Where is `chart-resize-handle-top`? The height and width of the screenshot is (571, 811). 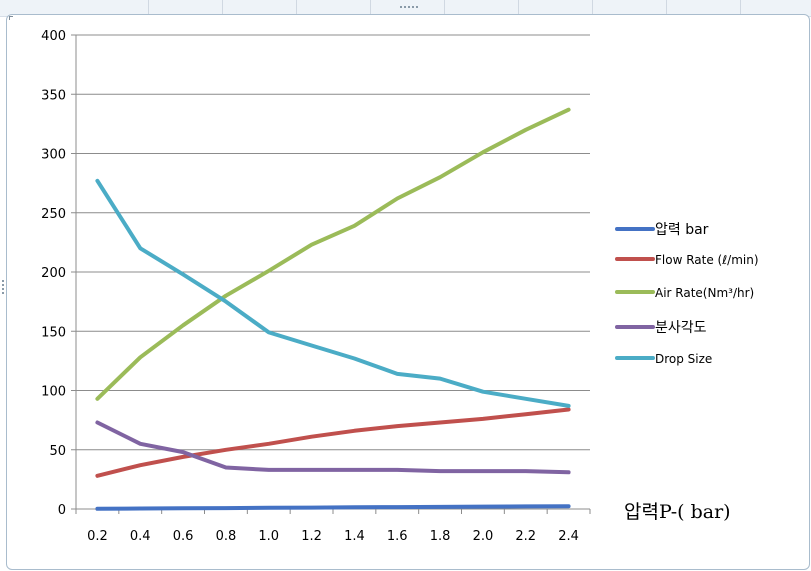 chart-resize-handle-top is located at coordinates (410, 6).